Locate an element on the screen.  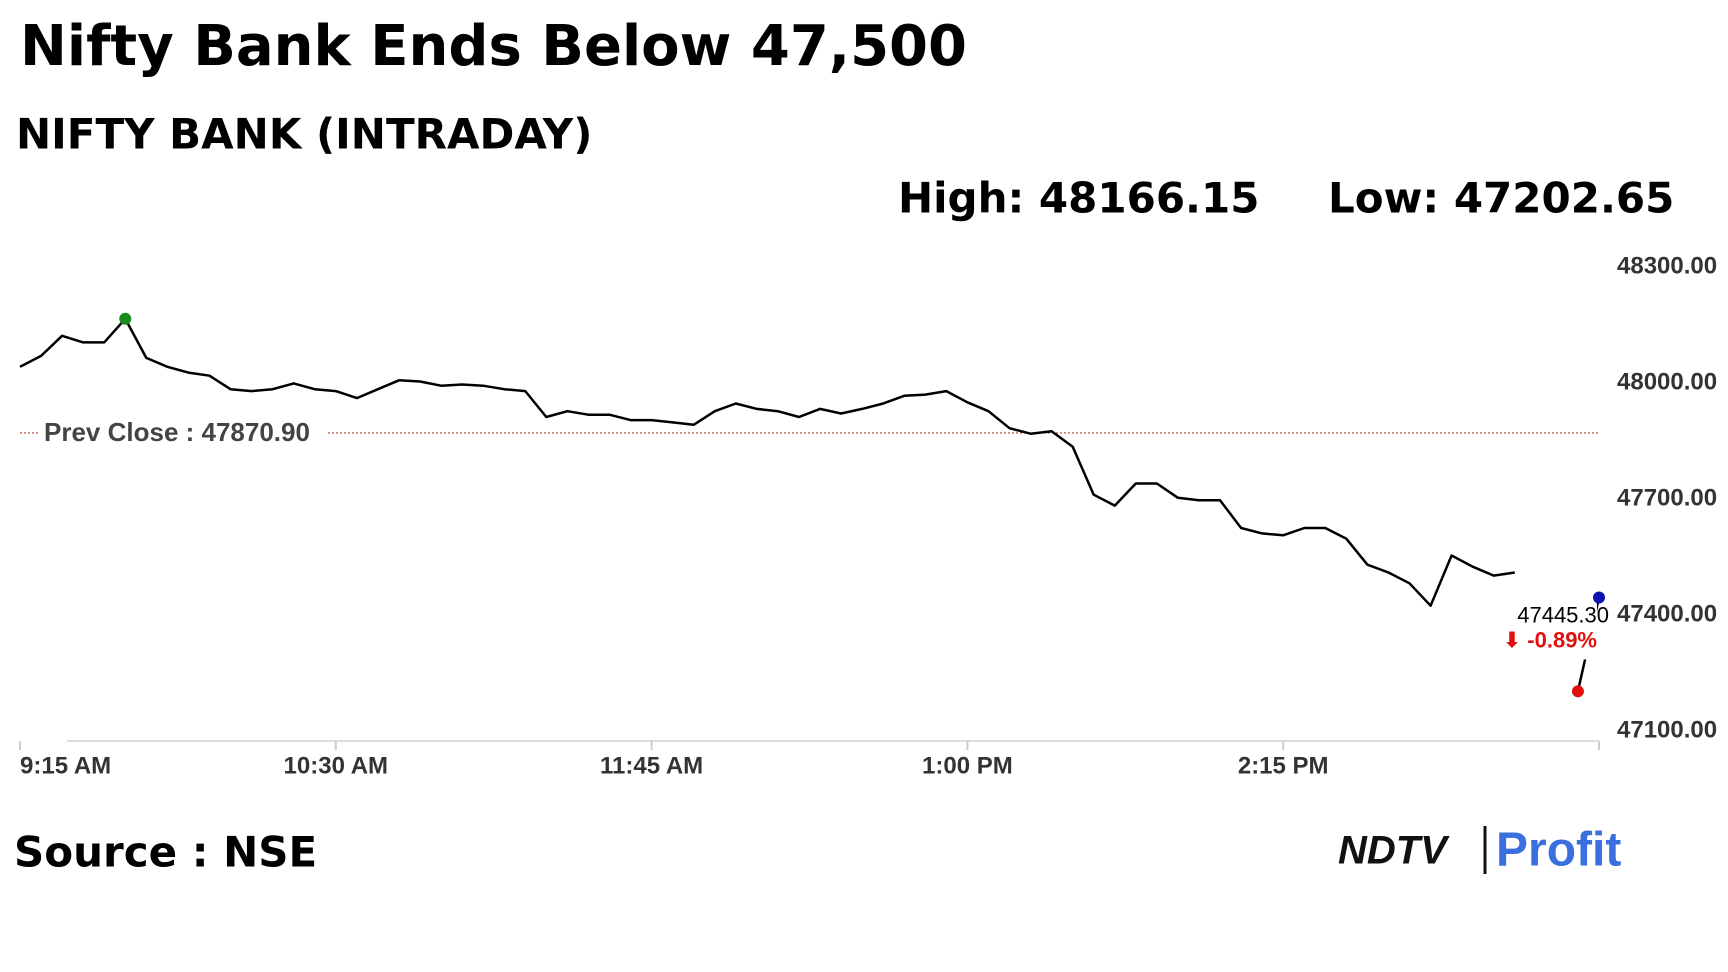
last-value-label: 47445.30 is located at coordinates (1563, 614).